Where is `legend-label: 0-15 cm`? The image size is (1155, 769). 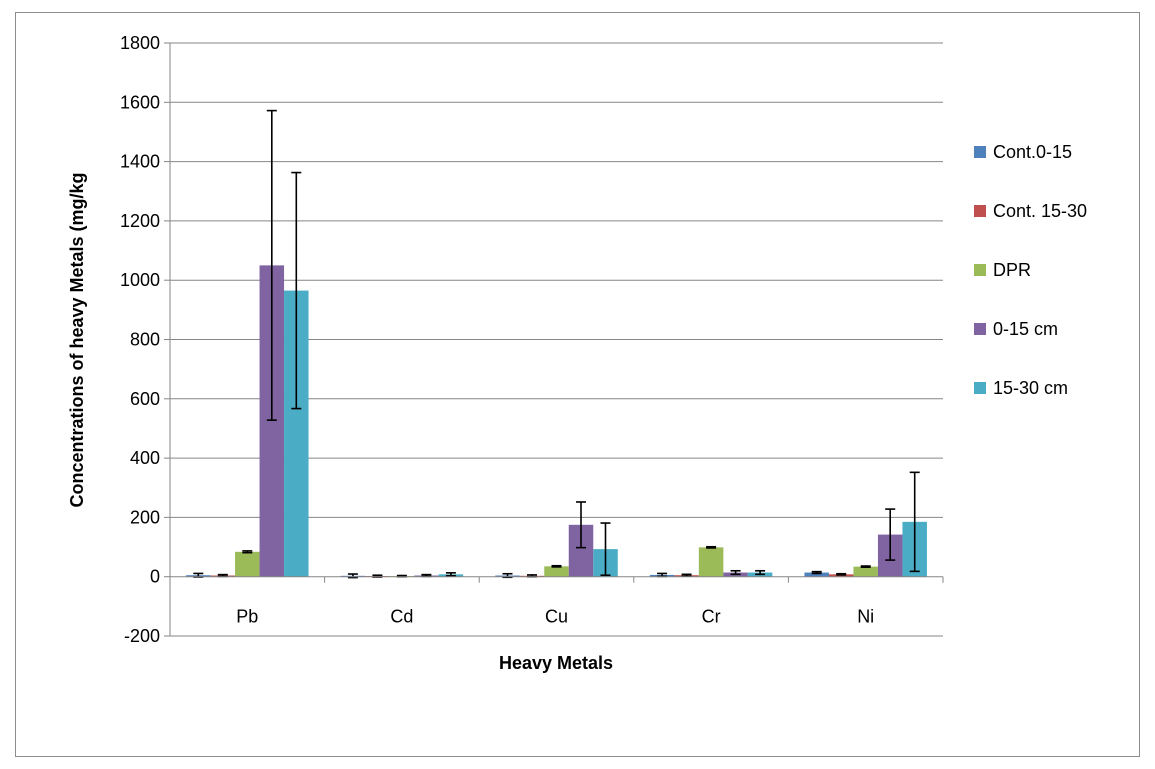
legend-label: 0-15 cm is located at coordinates (1025, 329).